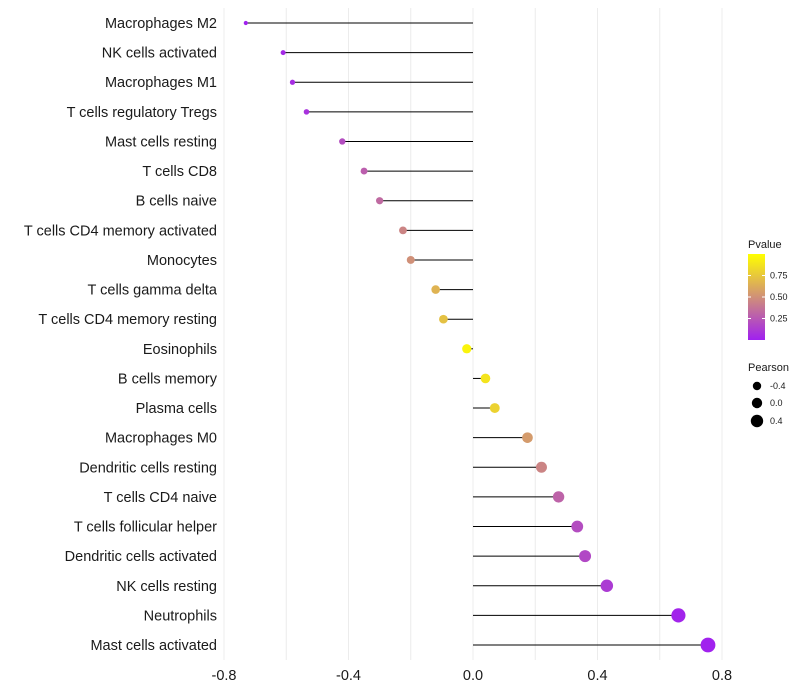  I want to click on category-label-16: T cells CD4 naive, so click(160, 498).